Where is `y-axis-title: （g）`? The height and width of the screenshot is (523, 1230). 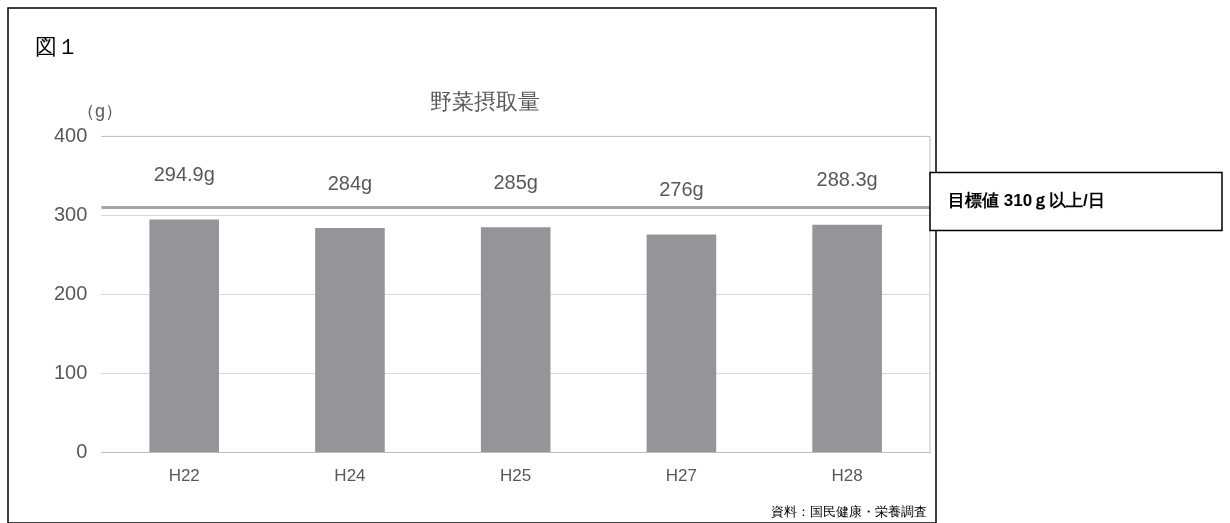 y-axis-title: （g） is located at coordinates (100, 110).